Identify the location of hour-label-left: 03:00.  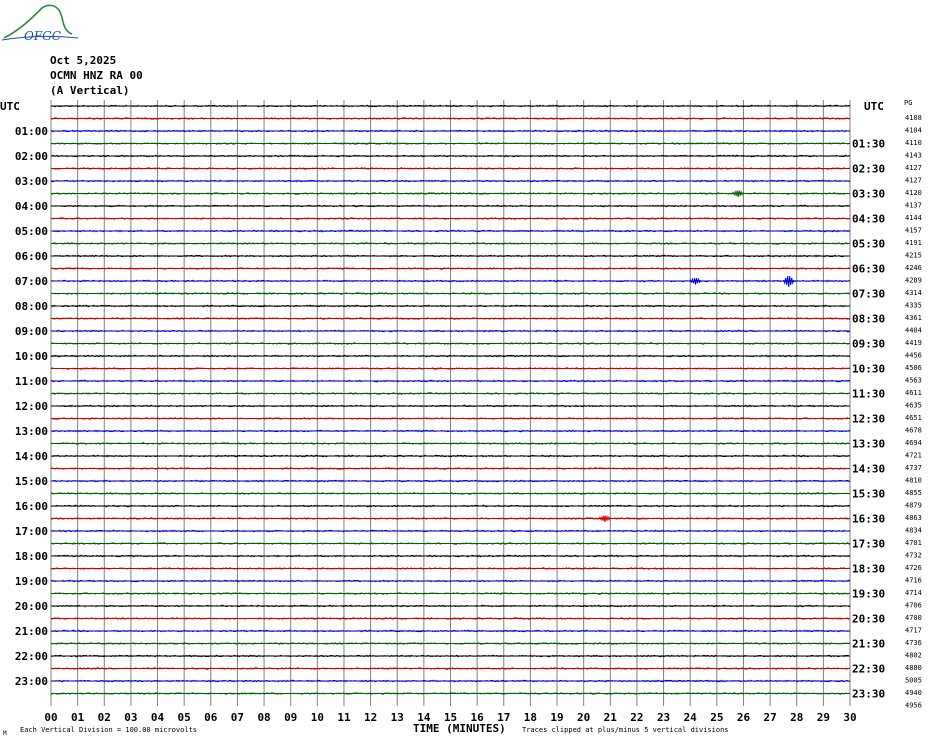
(31, 181).